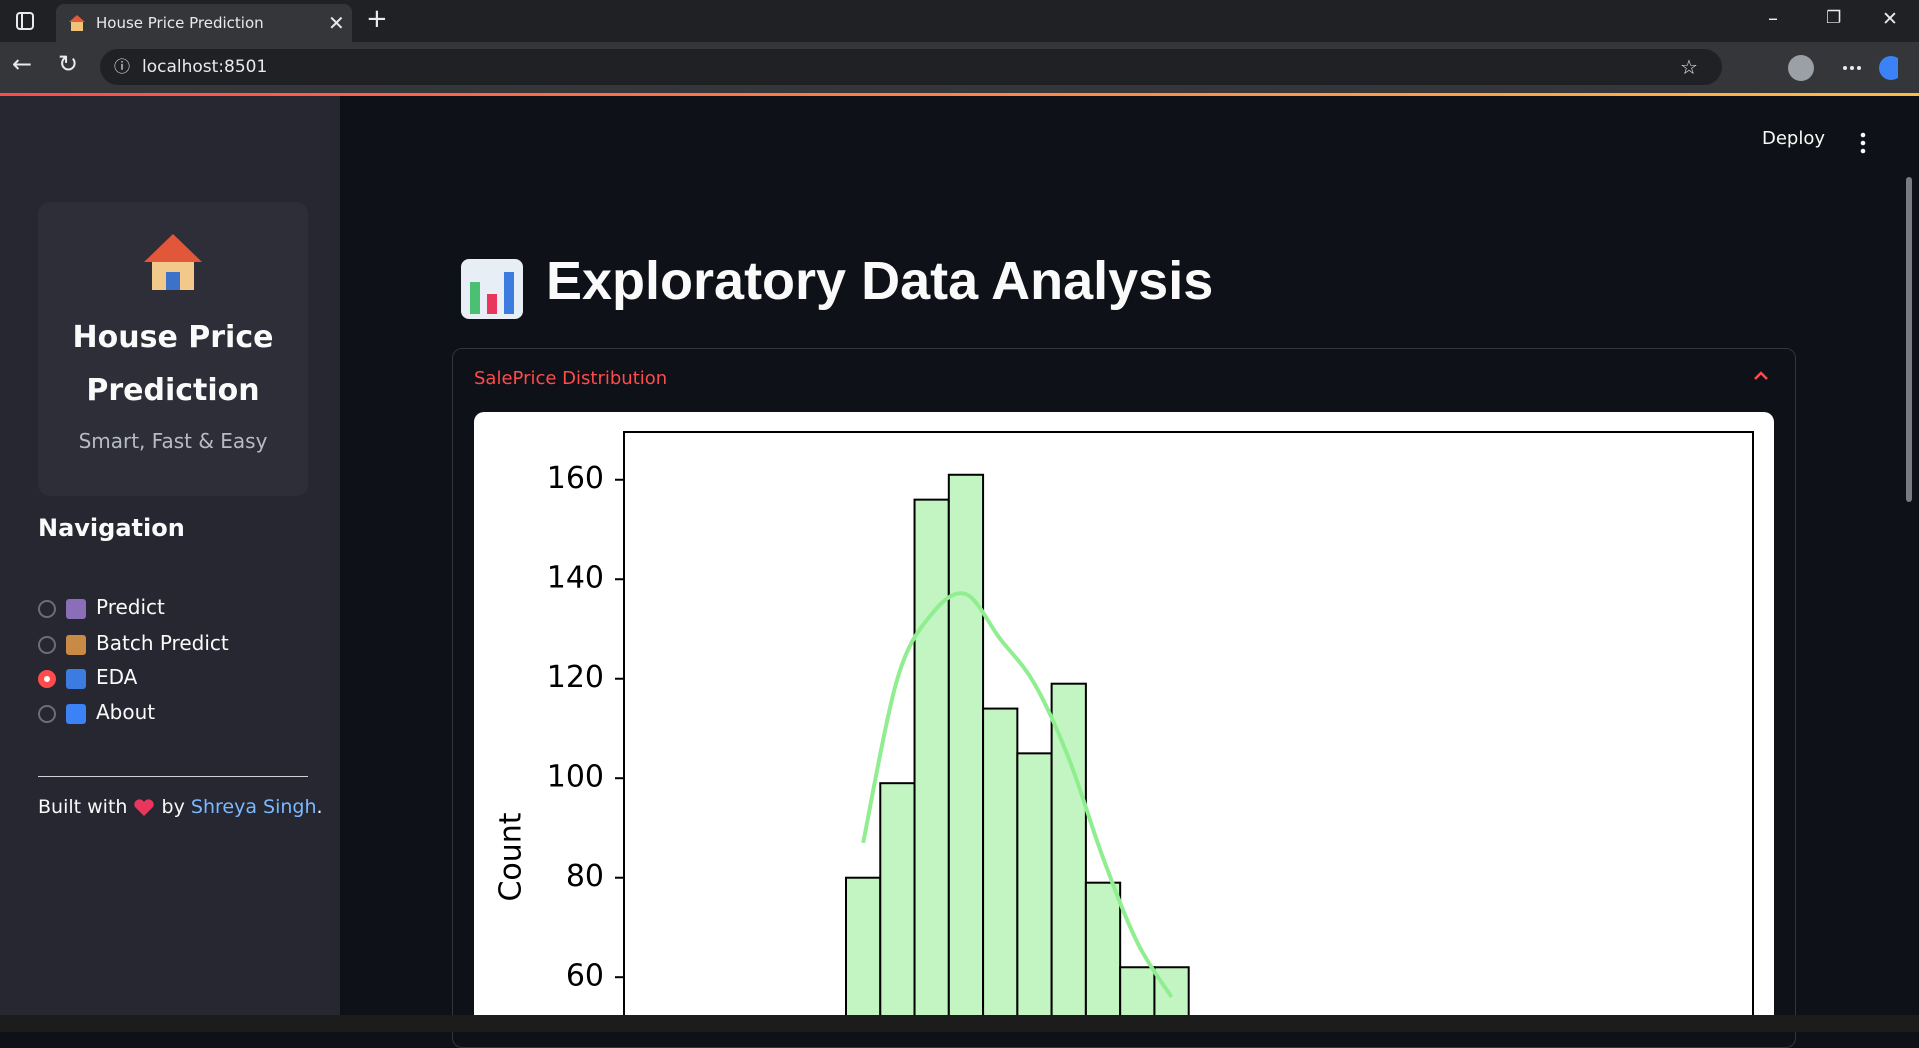 This screenshot has height=1048, width=1919. What do you see at coordinates (117, 677) in the screenshot?
I see `nav-label: EDA` at bounding box center [117, 677].